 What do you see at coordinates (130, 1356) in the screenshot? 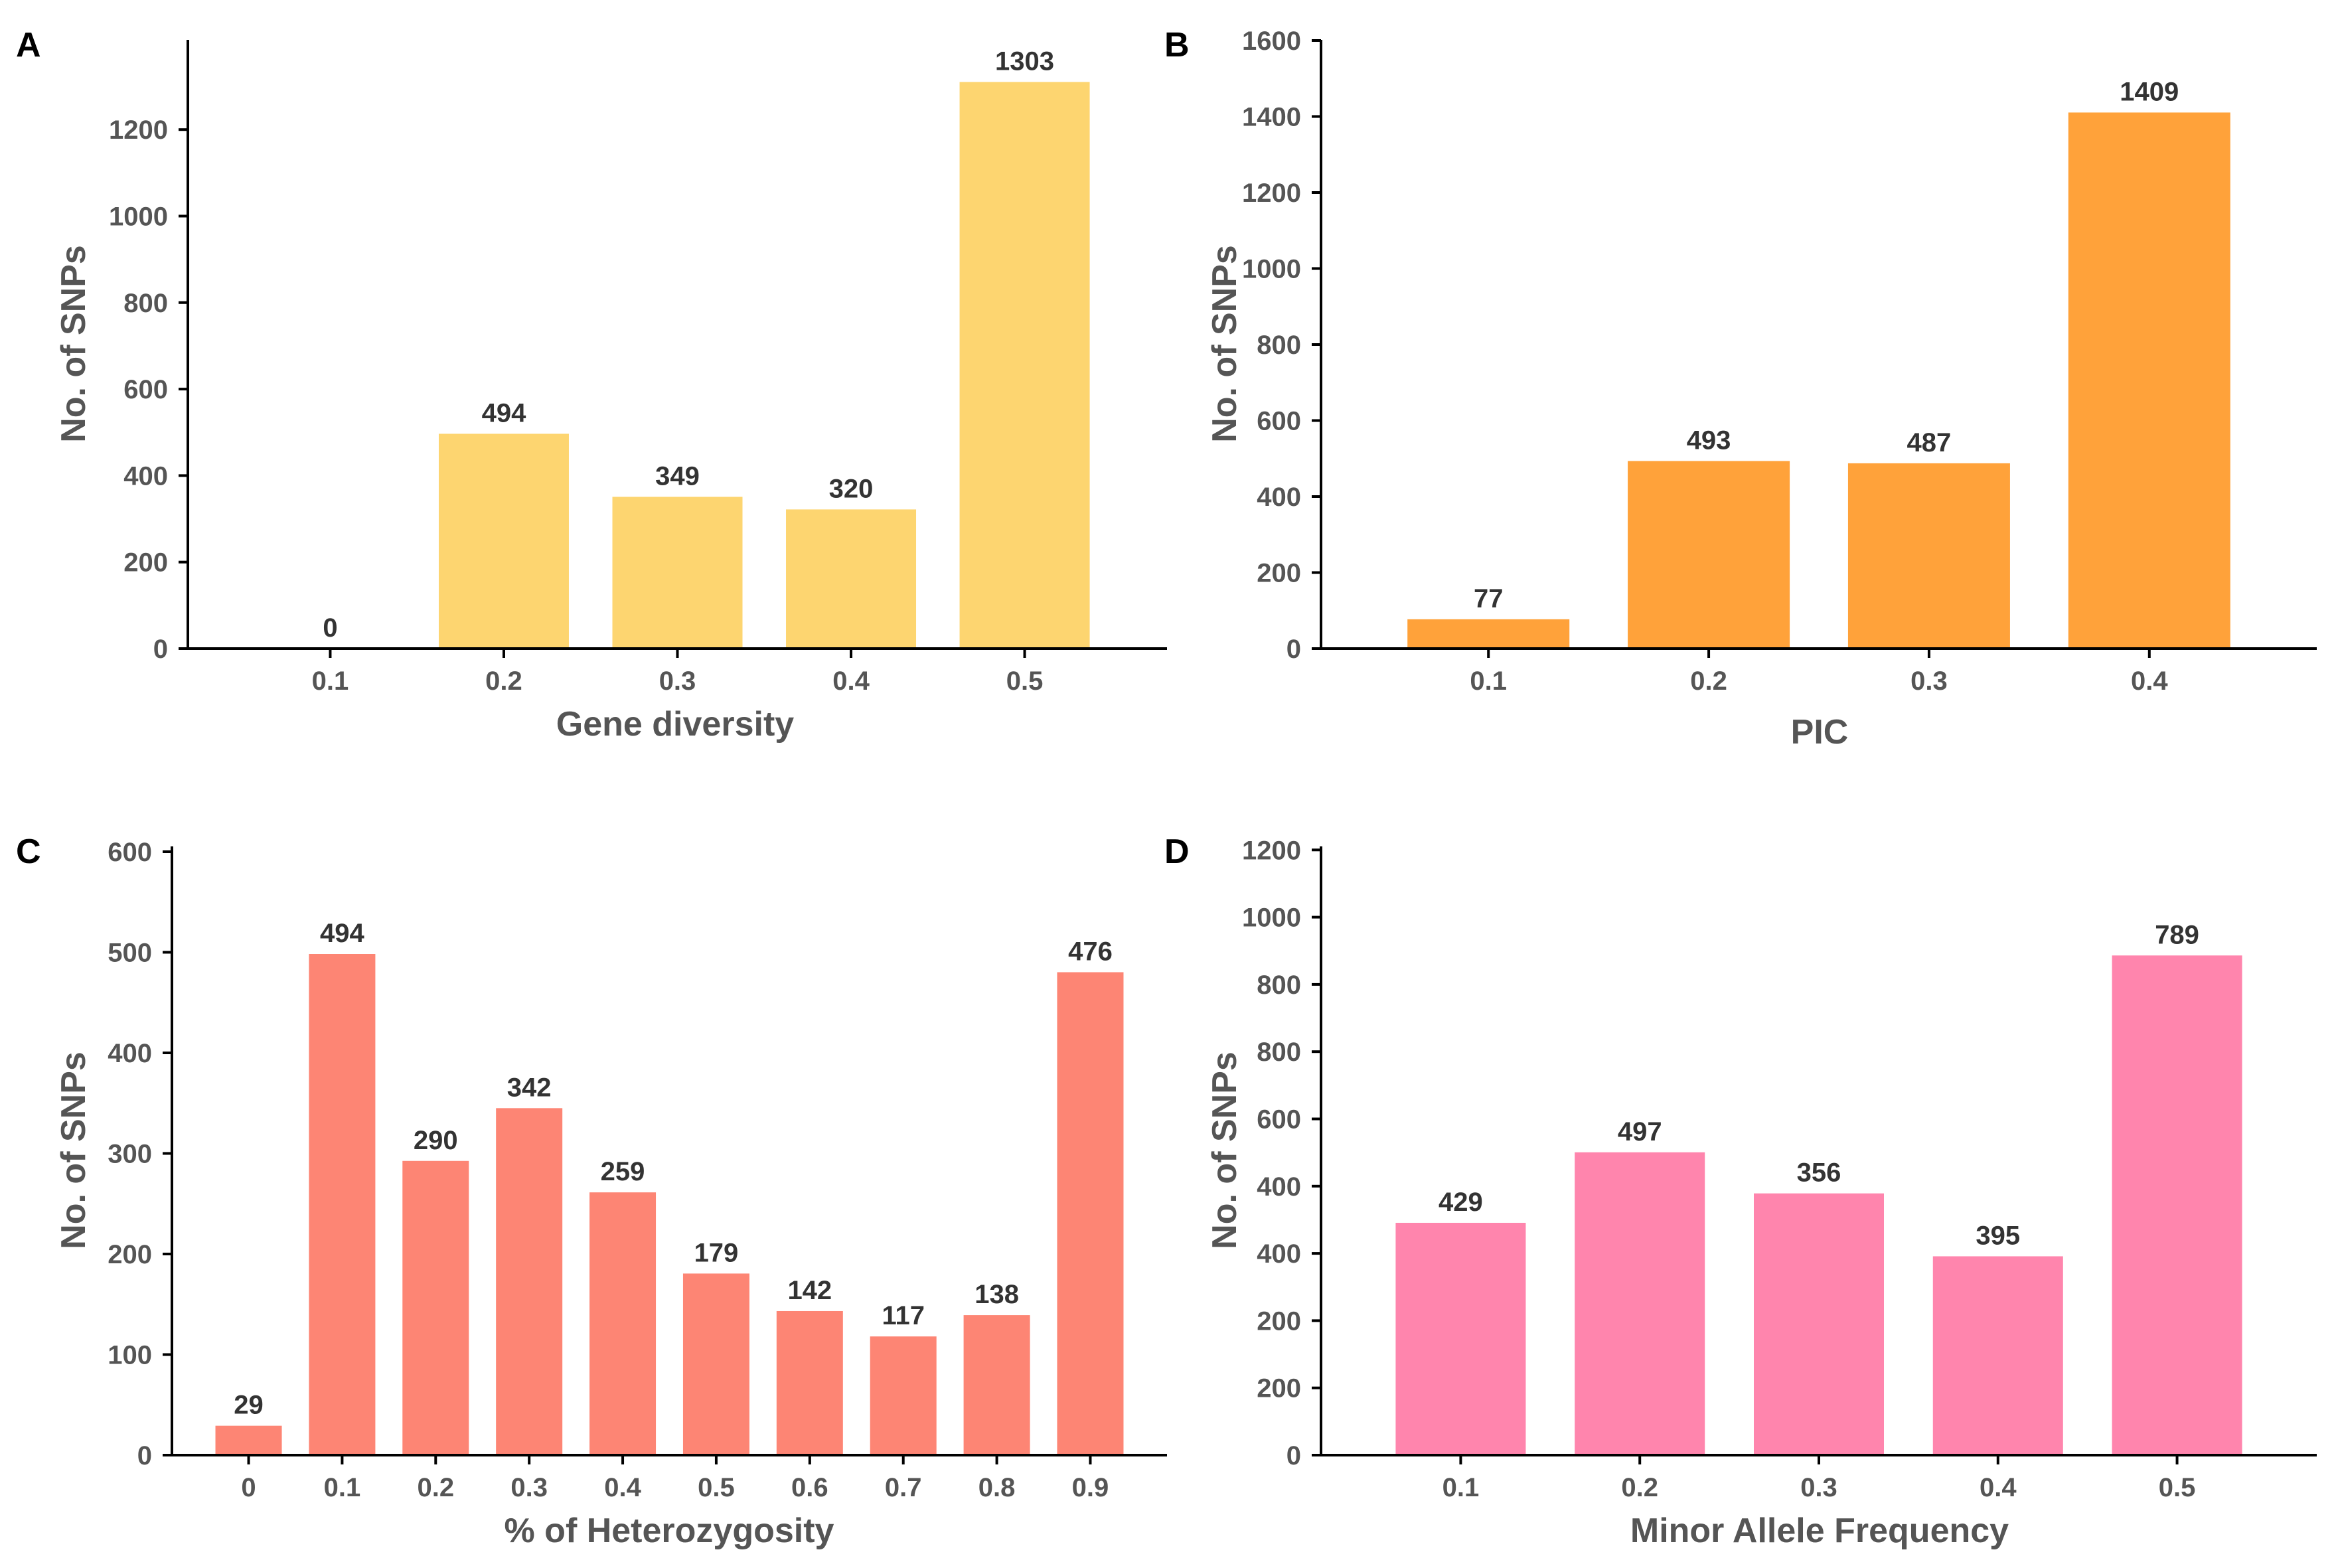
I see `y-tick-label: 100` at bounding box center [130, 1356].